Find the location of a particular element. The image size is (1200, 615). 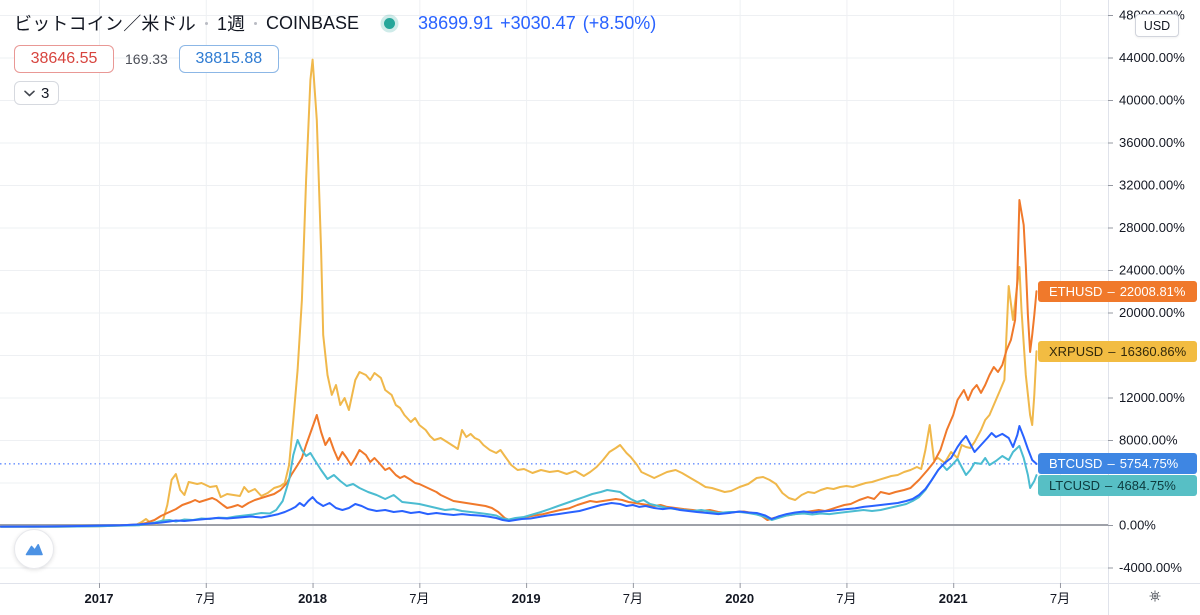

series-name: BTCUSD is located at coordinates (1076, 464).